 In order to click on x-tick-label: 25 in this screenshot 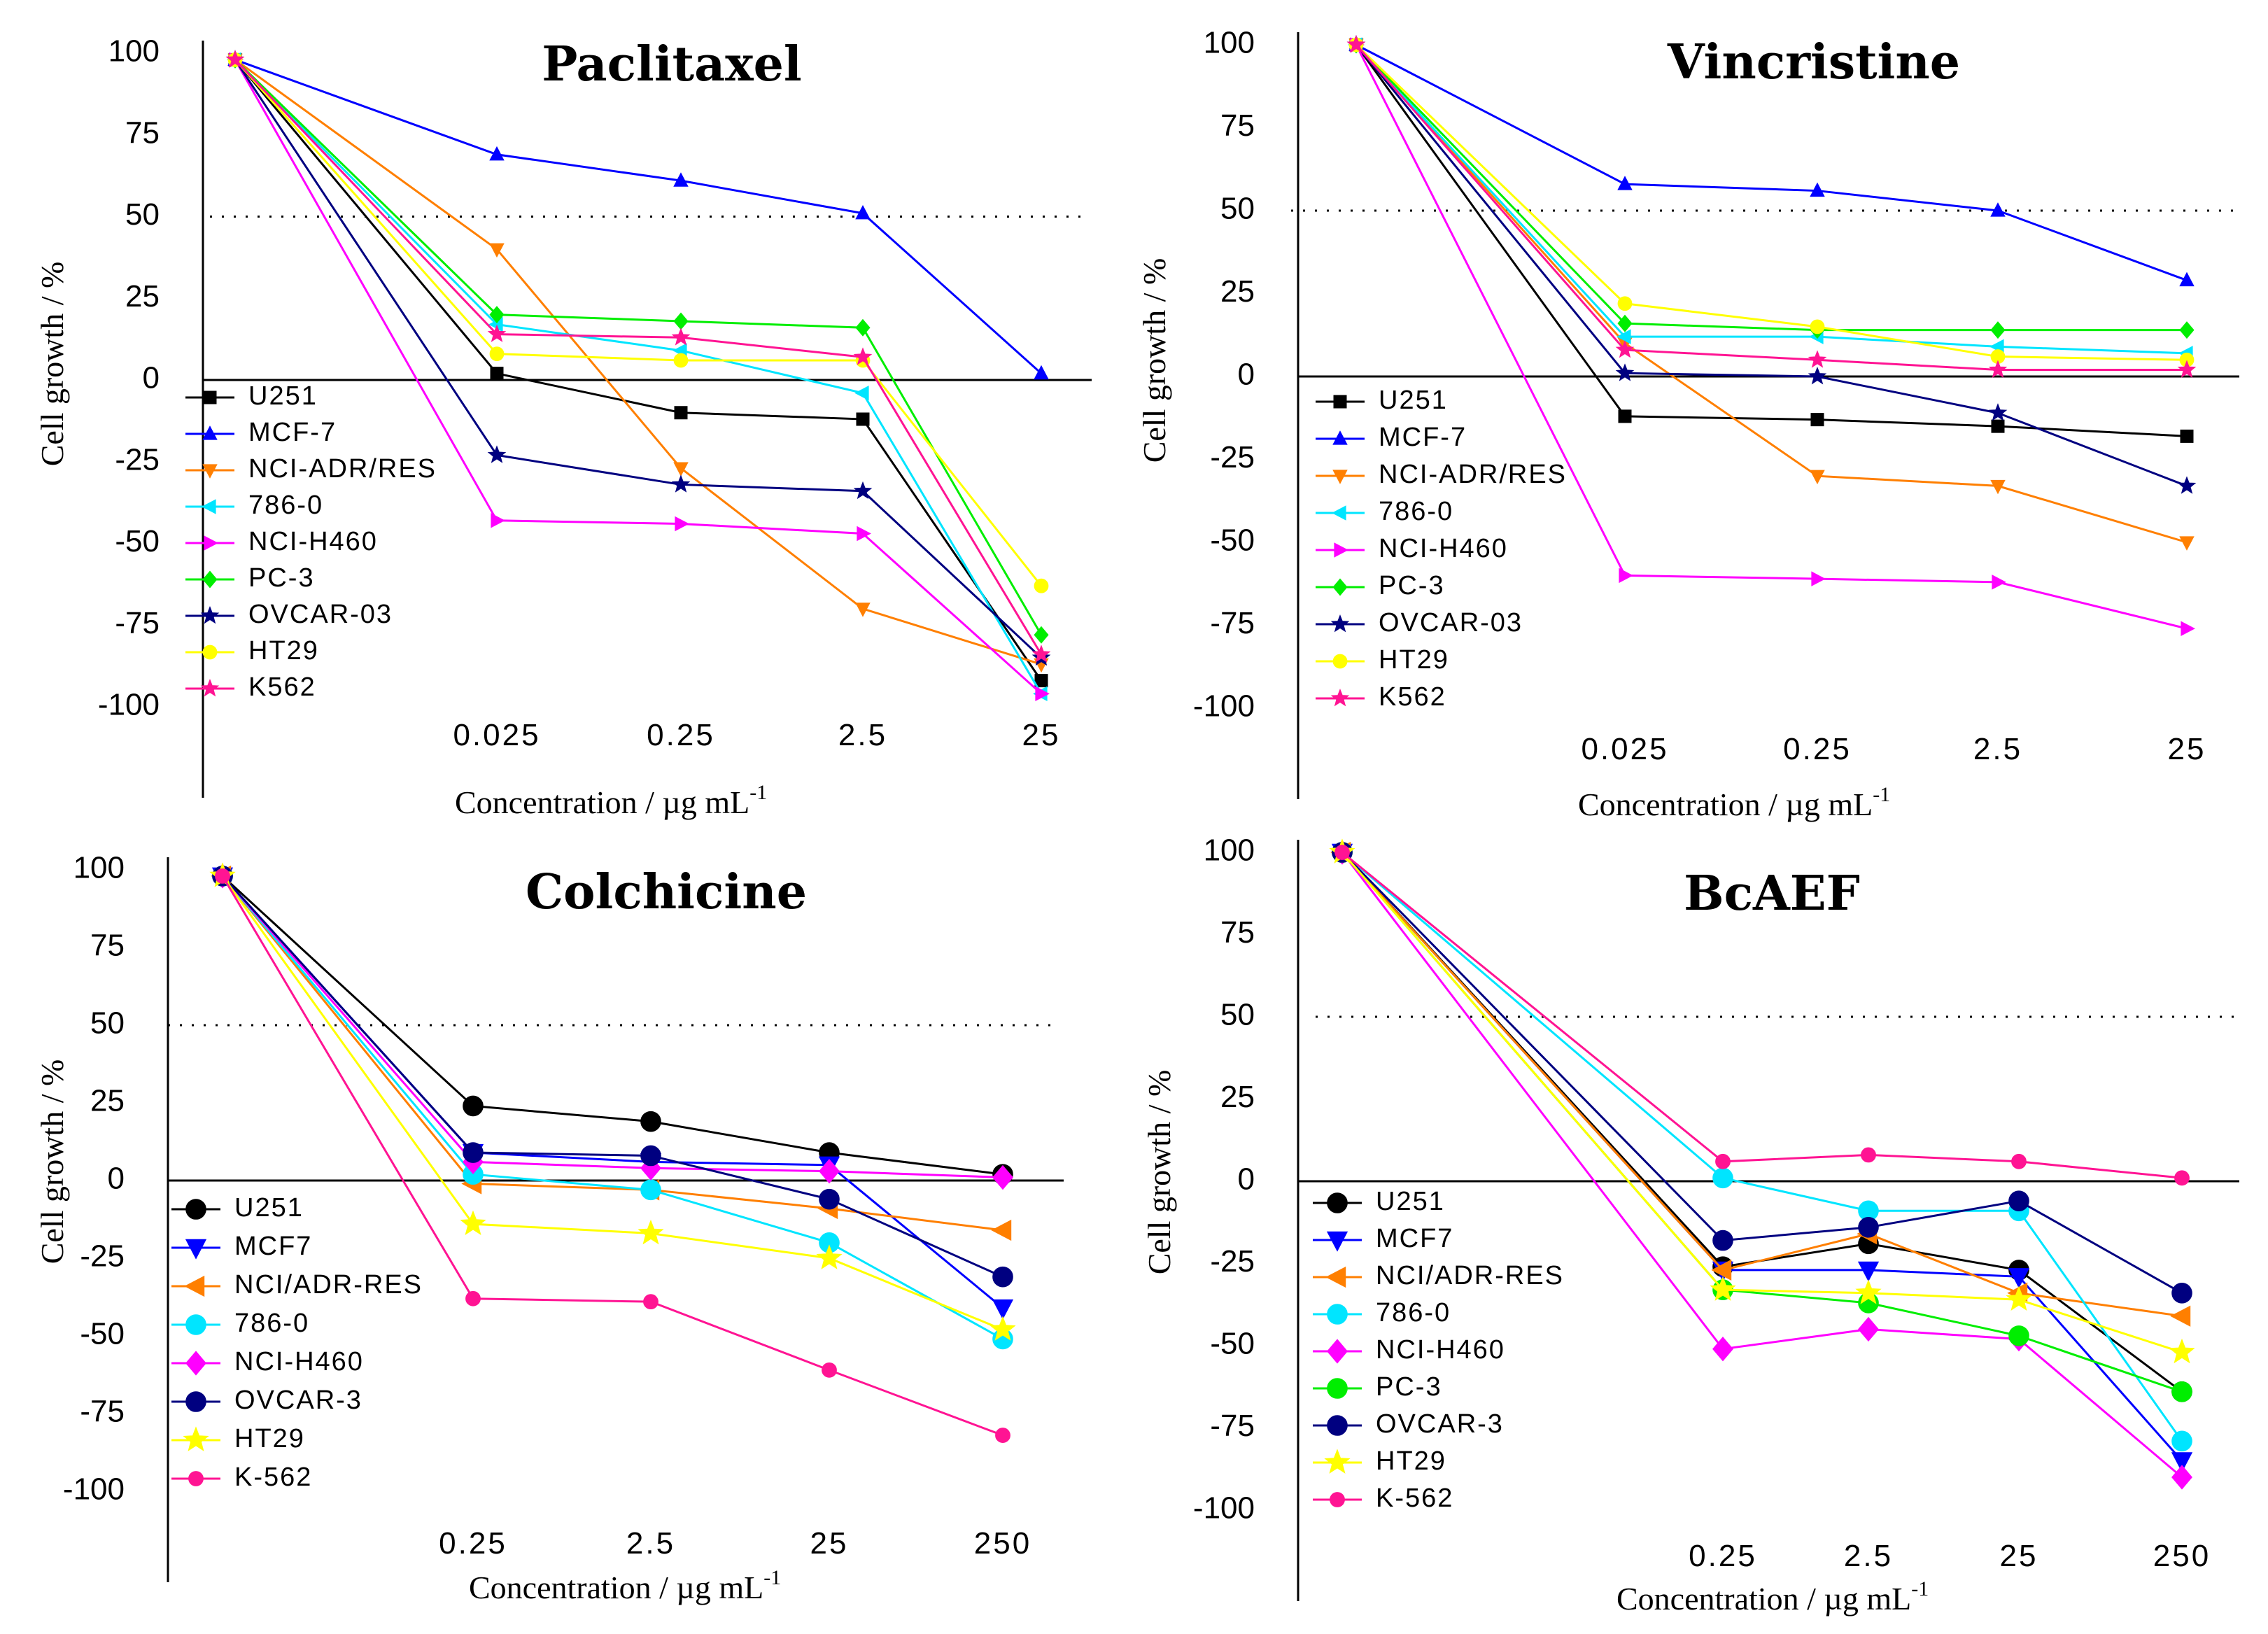, I will do `click(829, 1543)`.